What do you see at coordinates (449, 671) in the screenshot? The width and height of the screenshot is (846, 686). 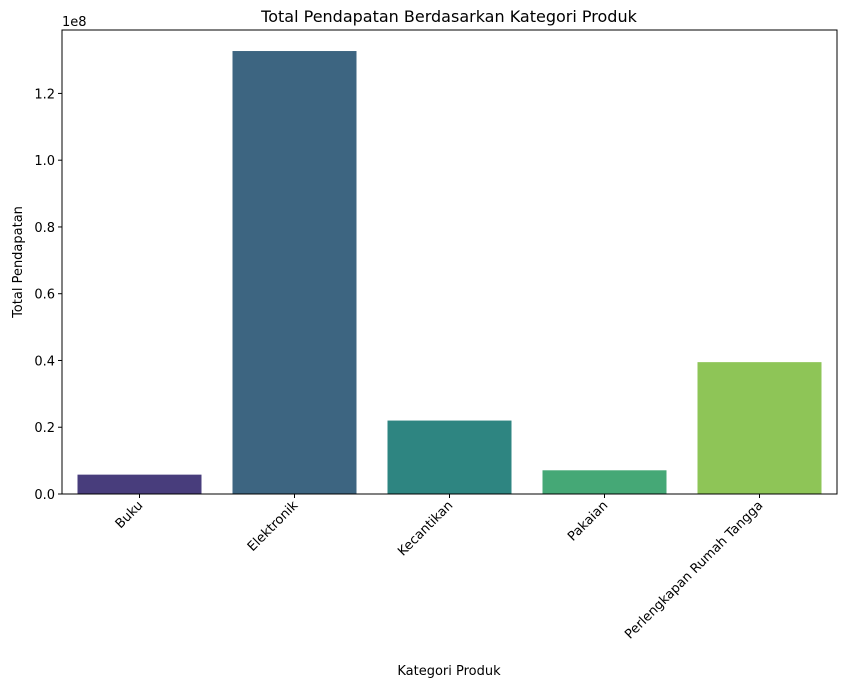 I see `x-axis-title: Kategori Produk` at bounding box center [449, 671].